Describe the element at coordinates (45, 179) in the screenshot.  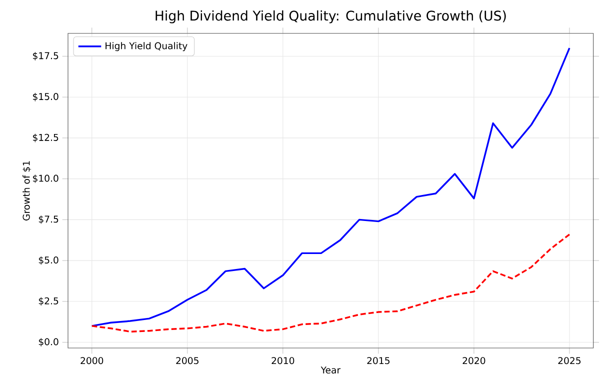
I see `y-tick-label: $10.0` at that location.